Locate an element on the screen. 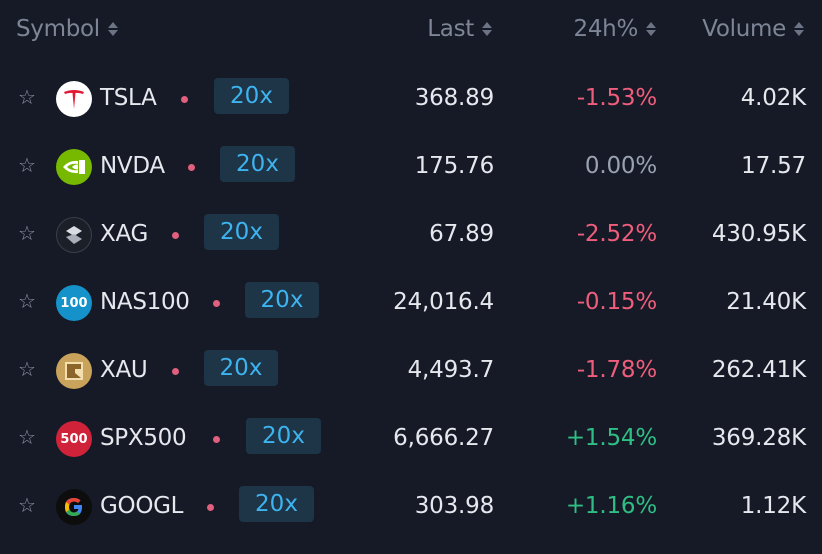  nas100-logo-icon: 100 is located at coordinates (74, 303).